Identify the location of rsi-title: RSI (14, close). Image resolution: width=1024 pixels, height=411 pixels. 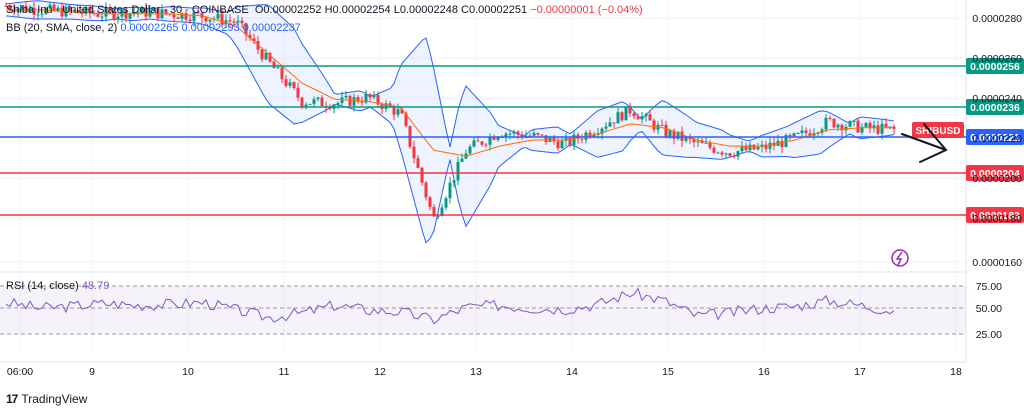
(42, 286).